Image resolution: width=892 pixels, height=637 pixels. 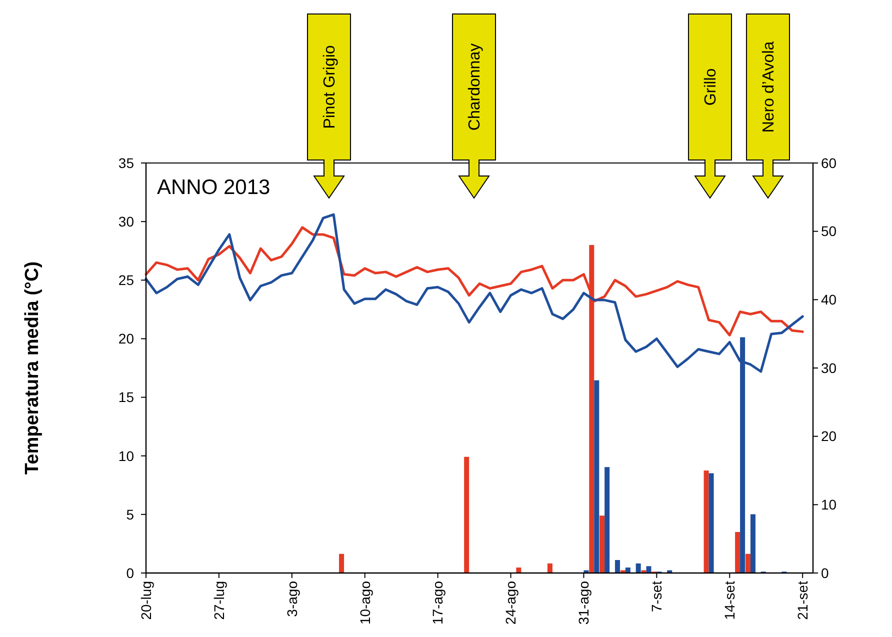 I want to click on y-tick-label: 20, so click(x=126, y=338).